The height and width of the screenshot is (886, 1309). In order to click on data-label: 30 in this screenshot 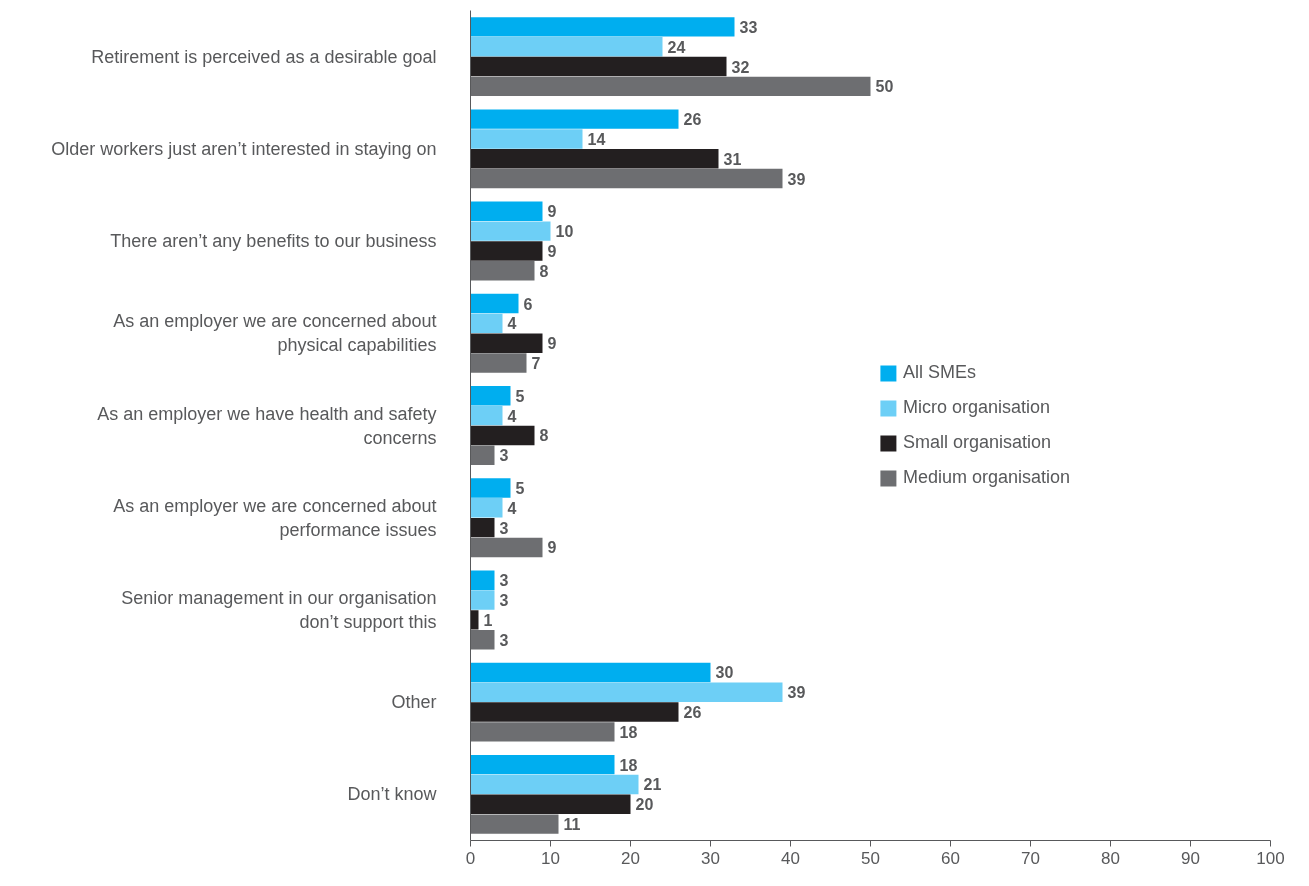, I will do `click(724, 673)`.